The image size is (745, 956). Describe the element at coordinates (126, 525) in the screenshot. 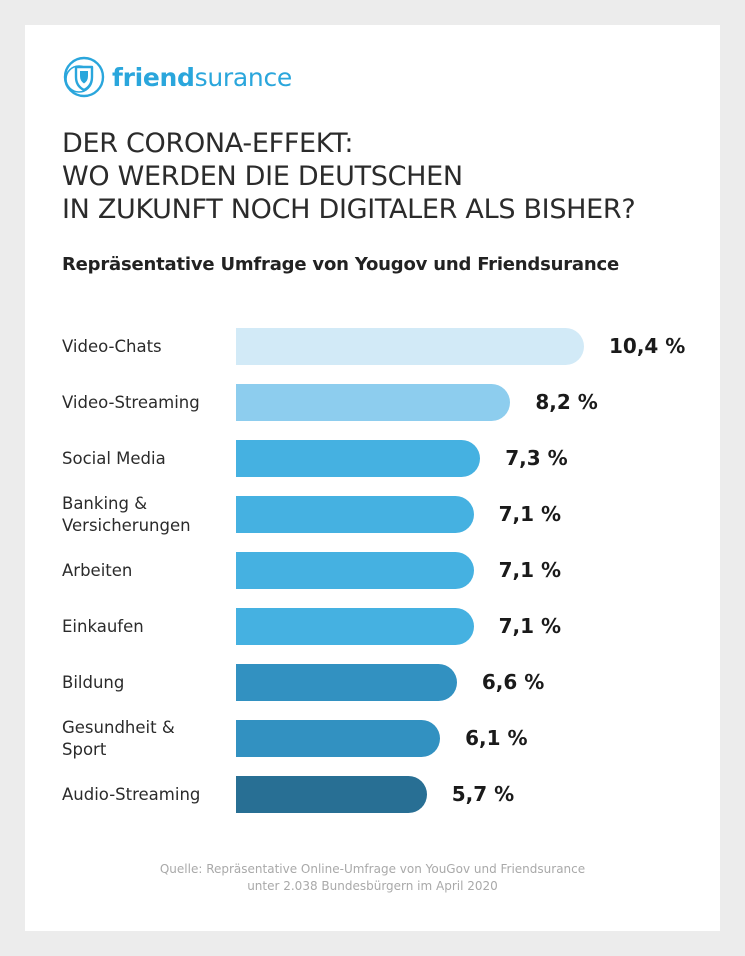

I see `category-label-line: Versicherungen` at that location.